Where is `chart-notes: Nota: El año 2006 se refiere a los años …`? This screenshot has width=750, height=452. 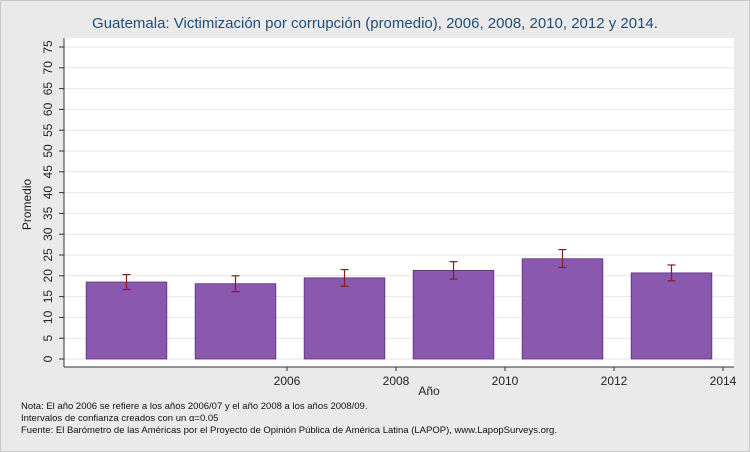
chart-notes: Nota: El año 2006 se refiere a los años … is located at coordinates (289, 419).